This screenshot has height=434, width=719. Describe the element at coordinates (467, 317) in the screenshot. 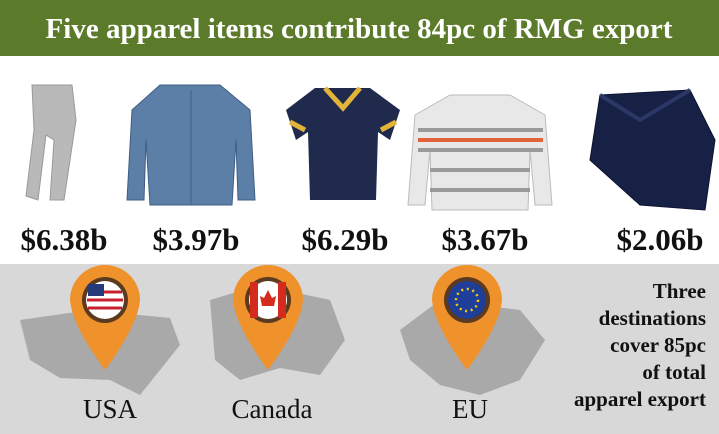

I see `eu-pin` at that location.